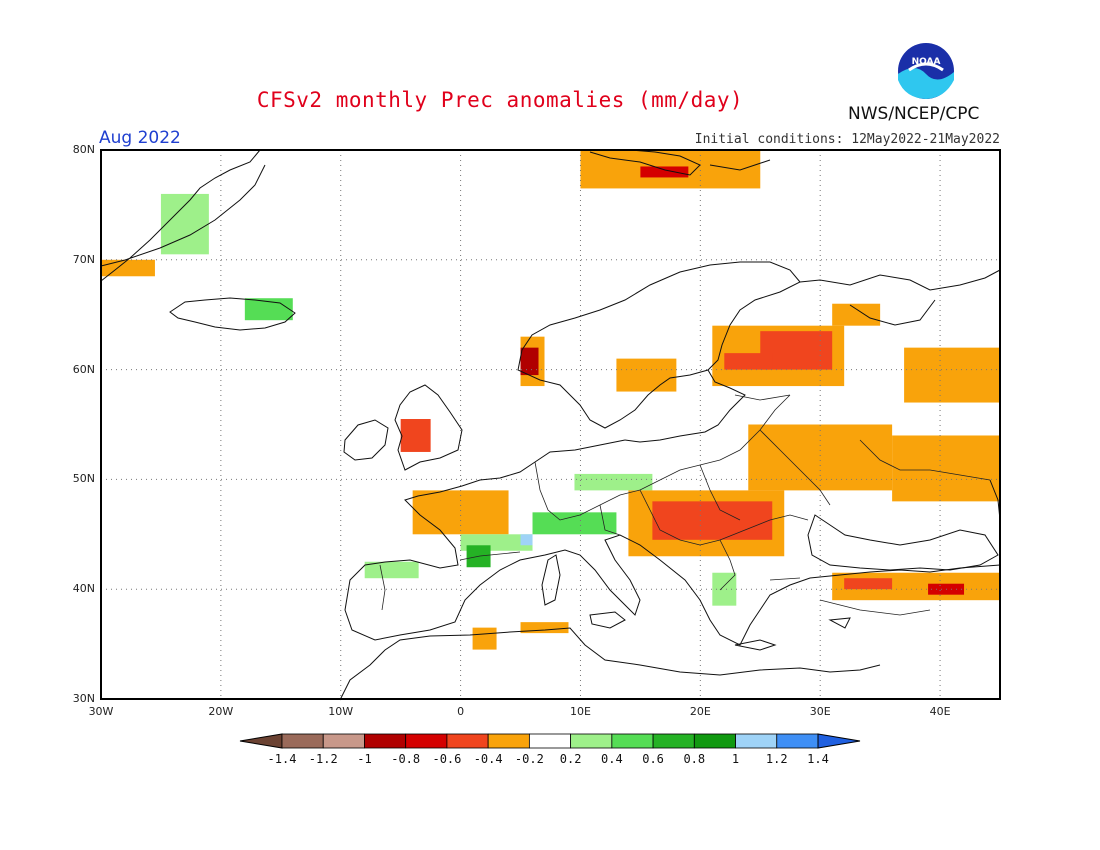 The height and width of the screenshot is (850, 1100). Describe the element at coordinates (820, 711) in the screenshot. I see `lon-label: 30E` at that location.